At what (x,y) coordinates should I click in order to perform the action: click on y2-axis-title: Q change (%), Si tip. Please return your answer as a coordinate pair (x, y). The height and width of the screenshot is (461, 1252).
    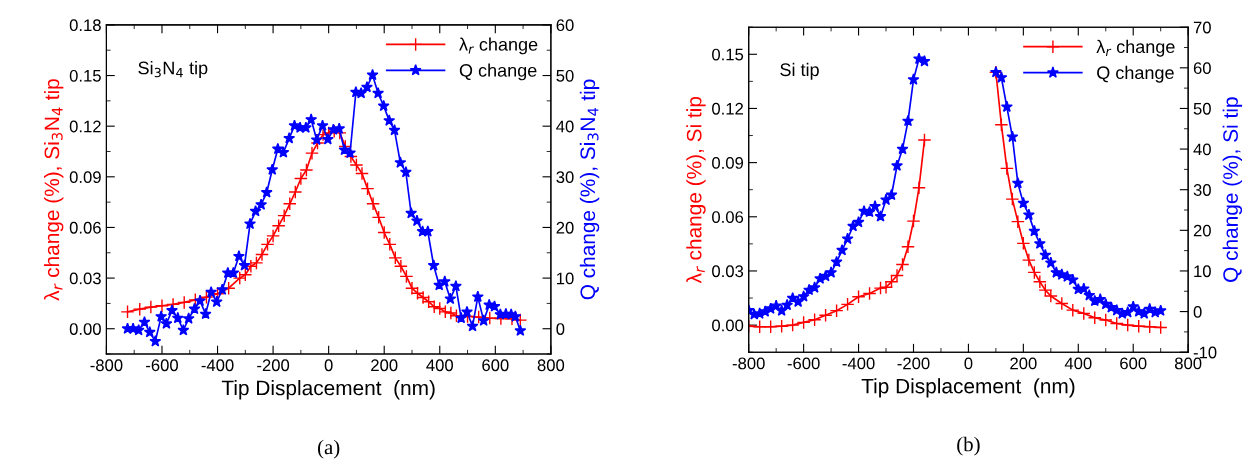
    Looking at the image, I should click on (1232, 189).